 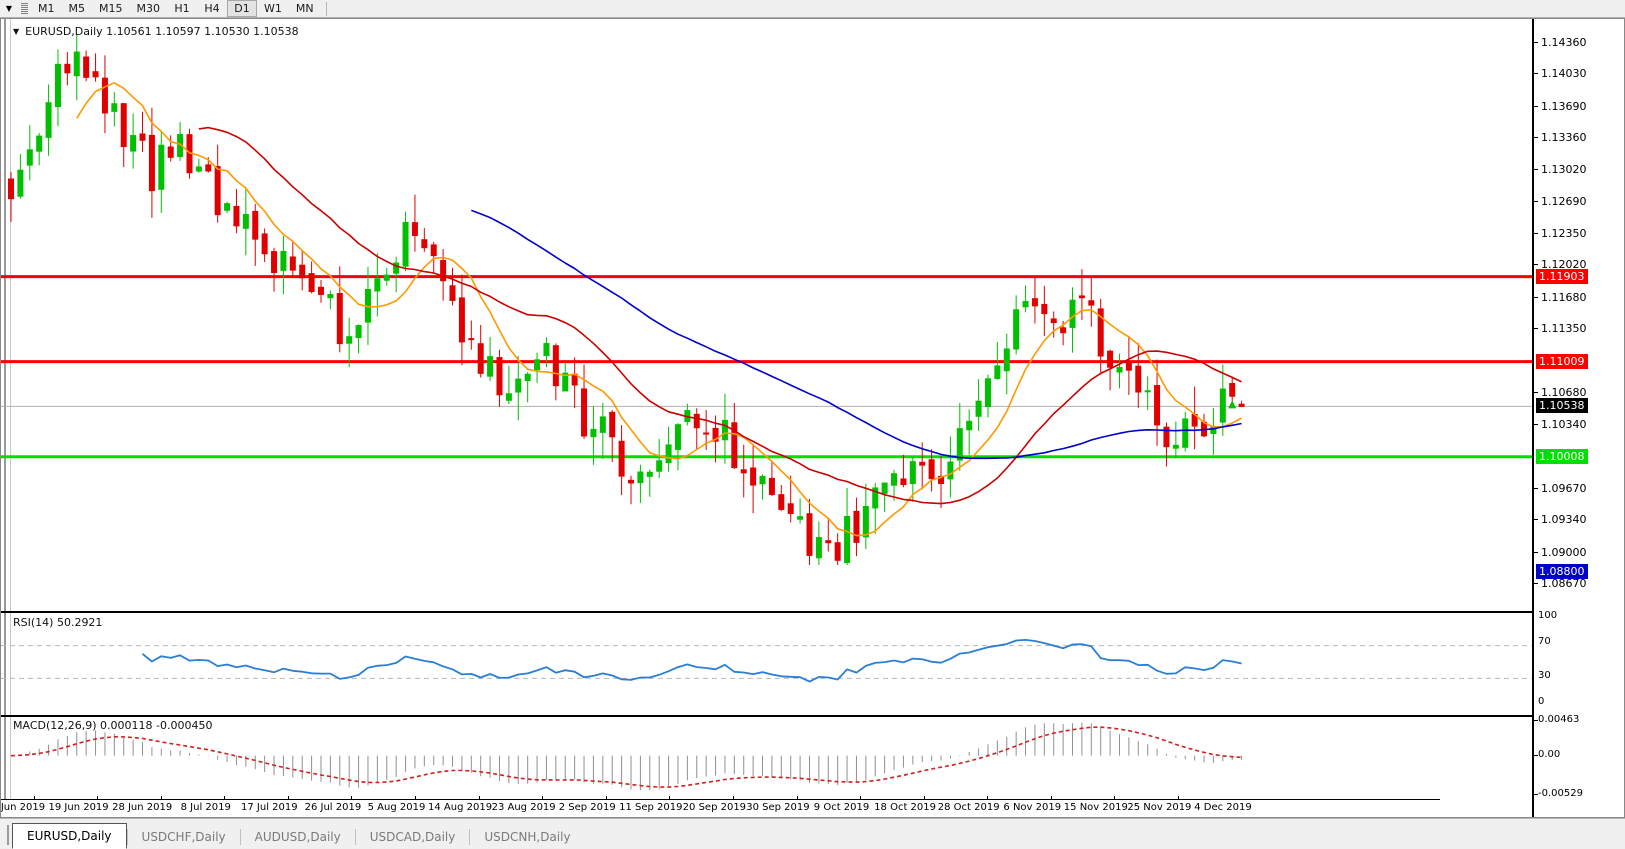 What do you see at coordinates (1032, 807) in the screenshot?
I see `date-axis-label: 6 Nov 2019` at bounding box center [1032, 807].